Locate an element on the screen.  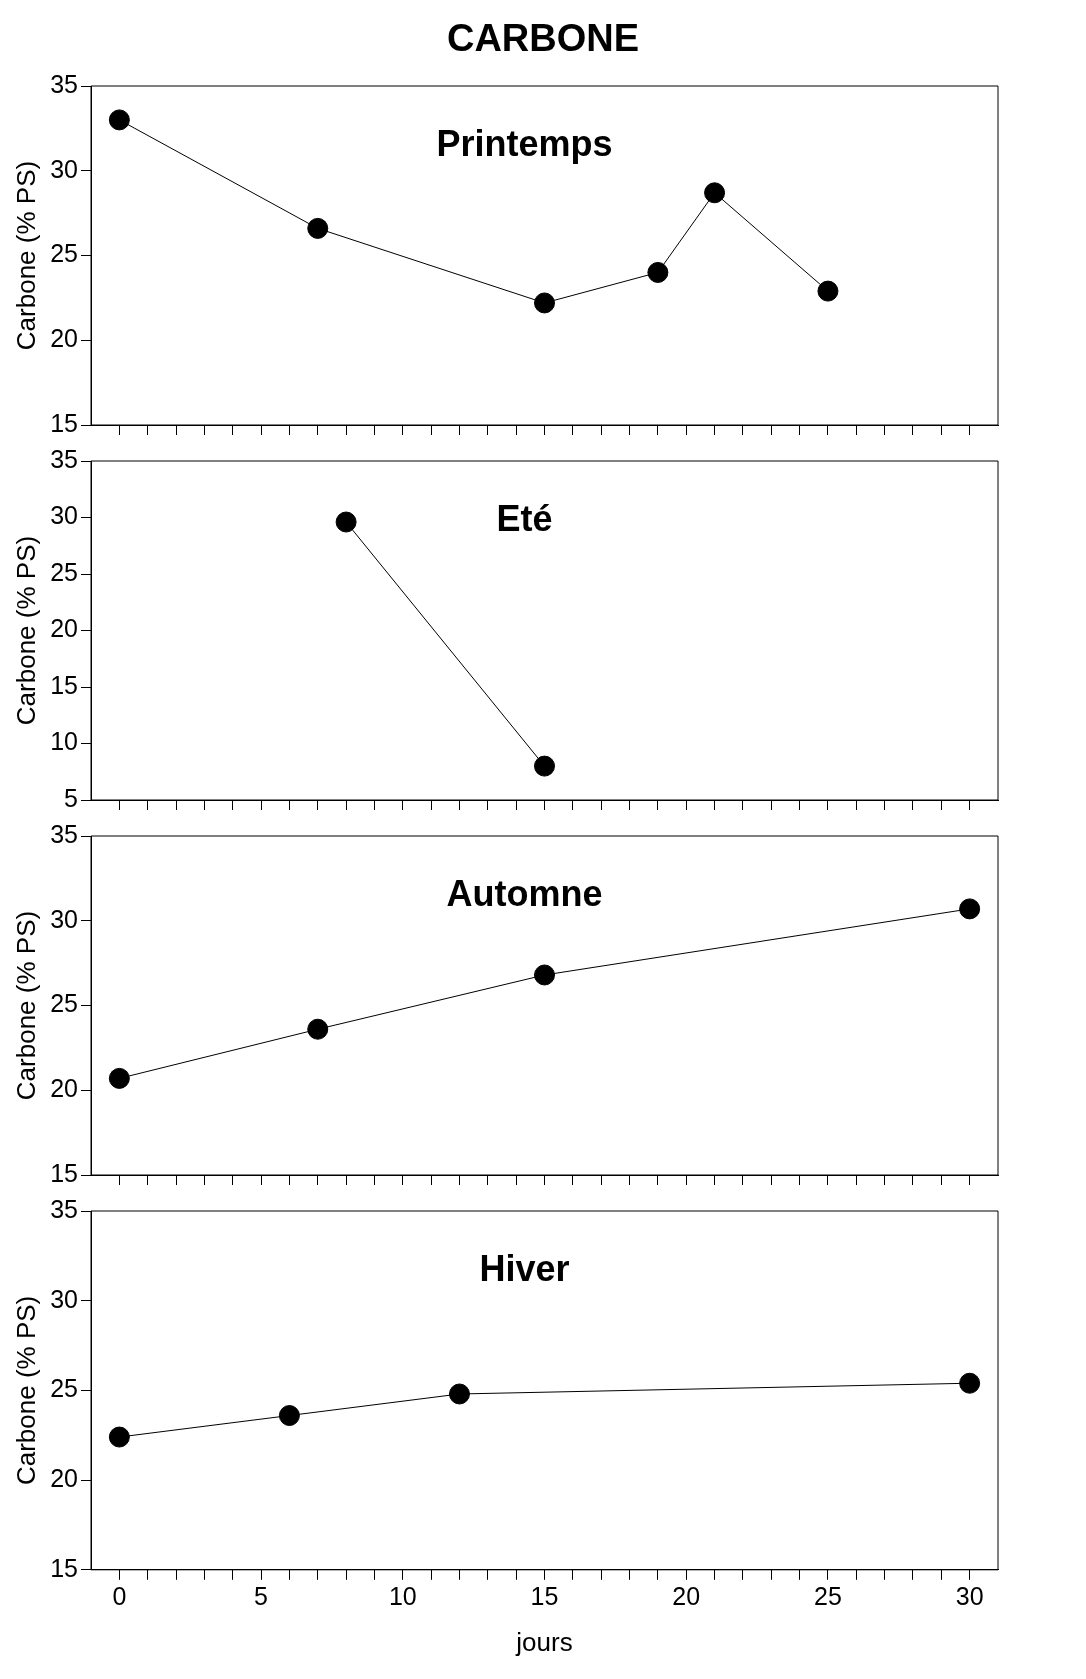
x-tick-label: 10 is located at coordinates (402, 1595).